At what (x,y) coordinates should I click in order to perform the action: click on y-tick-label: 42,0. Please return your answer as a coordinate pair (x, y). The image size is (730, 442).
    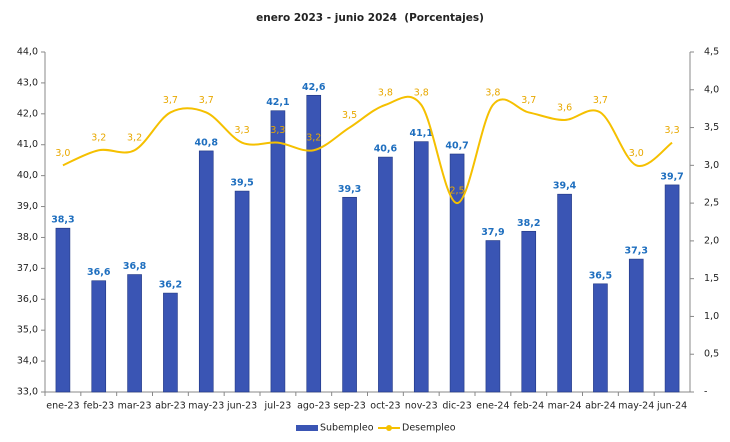
    Looking at the image, I should click on (27, 113).